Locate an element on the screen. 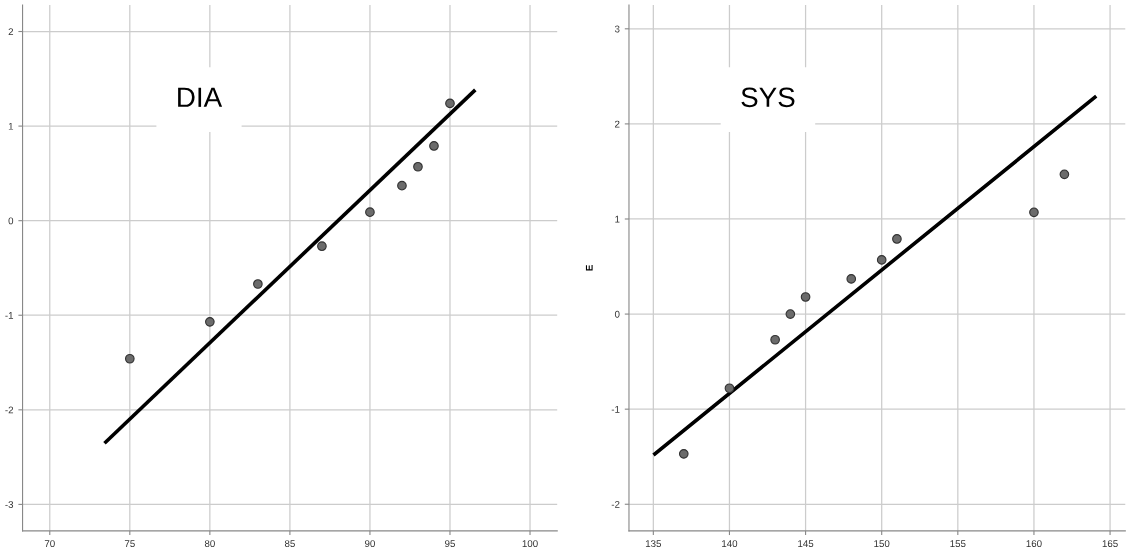  text: DIA is located at coordinates (200, 97).